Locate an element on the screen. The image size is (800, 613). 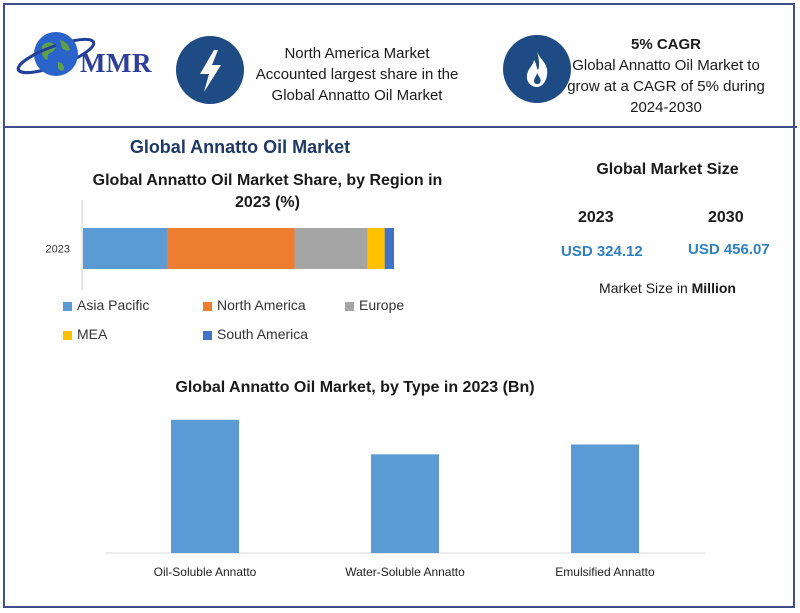
type-category-label: Emulsified Annatto is located at coordinates (605, 572).